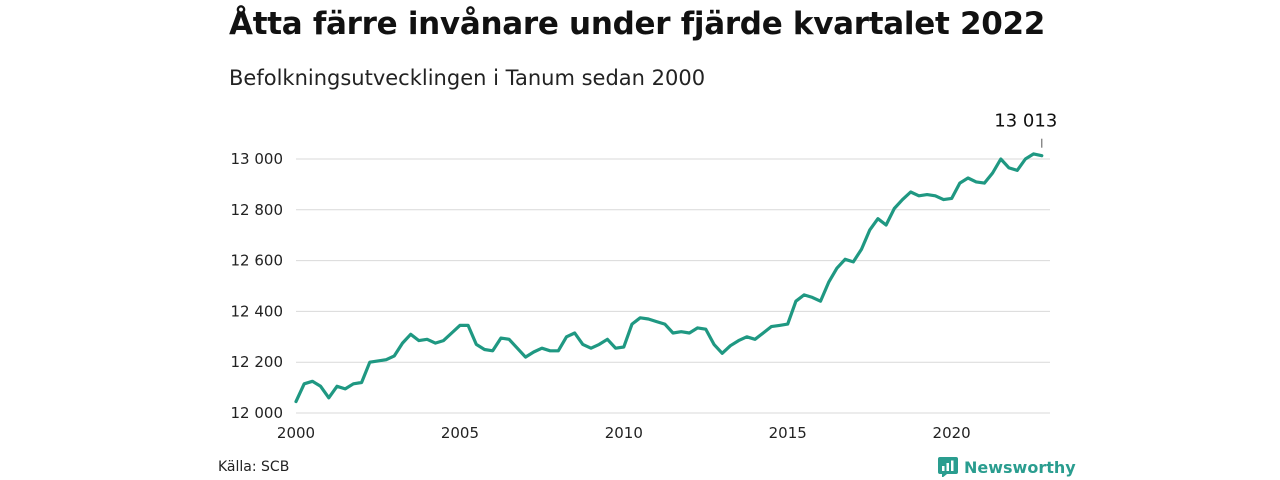 This screenshot has height=480, width=1280. I want to click on x-tick-label: 2005, so click(460, 433).